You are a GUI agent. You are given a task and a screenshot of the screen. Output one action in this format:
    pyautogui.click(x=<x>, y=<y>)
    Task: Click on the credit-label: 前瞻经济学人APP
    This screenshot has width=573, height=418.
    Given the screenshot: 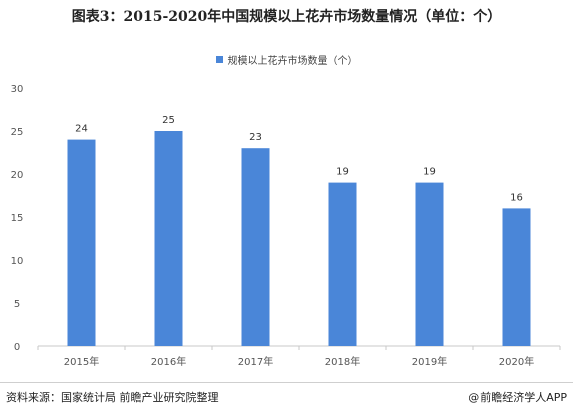 What is the action you would take?
    pyautogui.click(x=523, y=397)
    